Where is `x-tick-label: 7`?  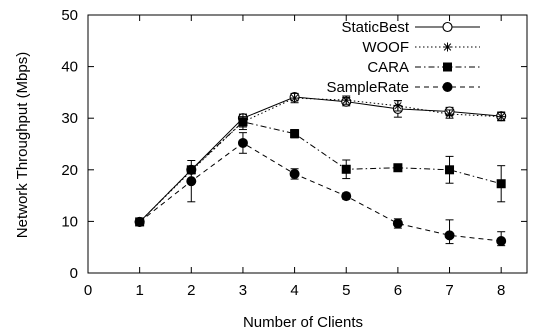 x-tick-label: 7 is located at coordinates (449, 290).